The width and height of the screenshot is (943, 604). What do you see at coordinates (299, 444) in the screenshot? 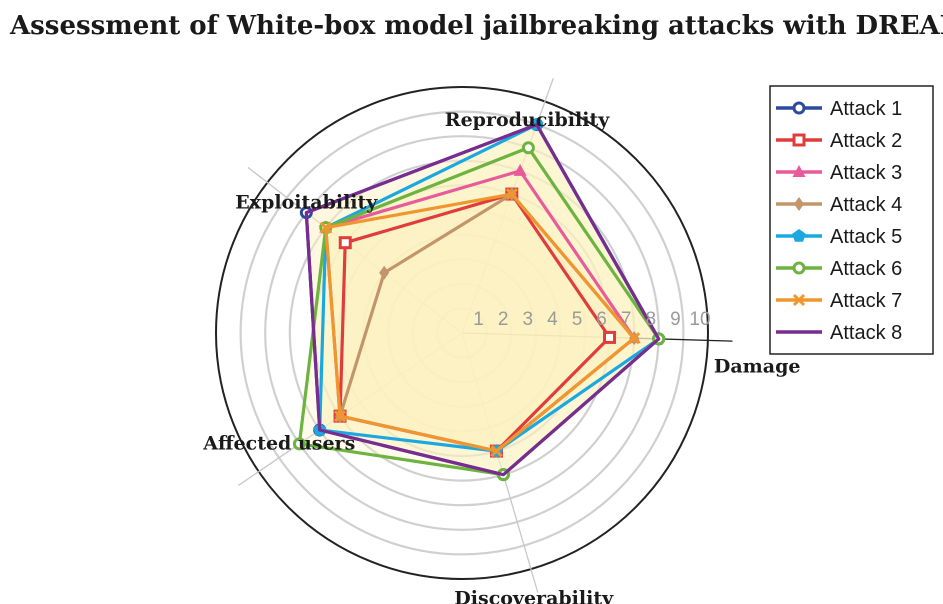
I see `point-6-affected-users` at bounding box center [299, 444].